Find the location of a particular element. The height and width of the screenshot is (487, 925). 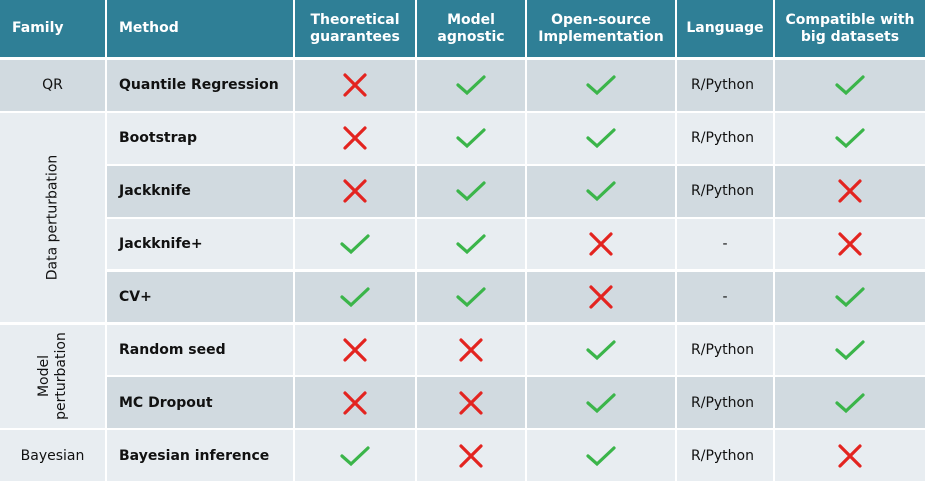

method-cell: Quantile Regression is located at coordinates (200, 85).